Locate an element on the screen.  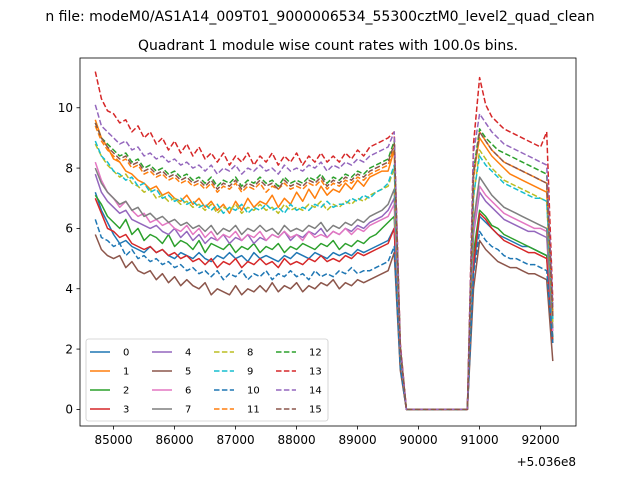
legend-label: 8 is located at coordinates (250, 353).